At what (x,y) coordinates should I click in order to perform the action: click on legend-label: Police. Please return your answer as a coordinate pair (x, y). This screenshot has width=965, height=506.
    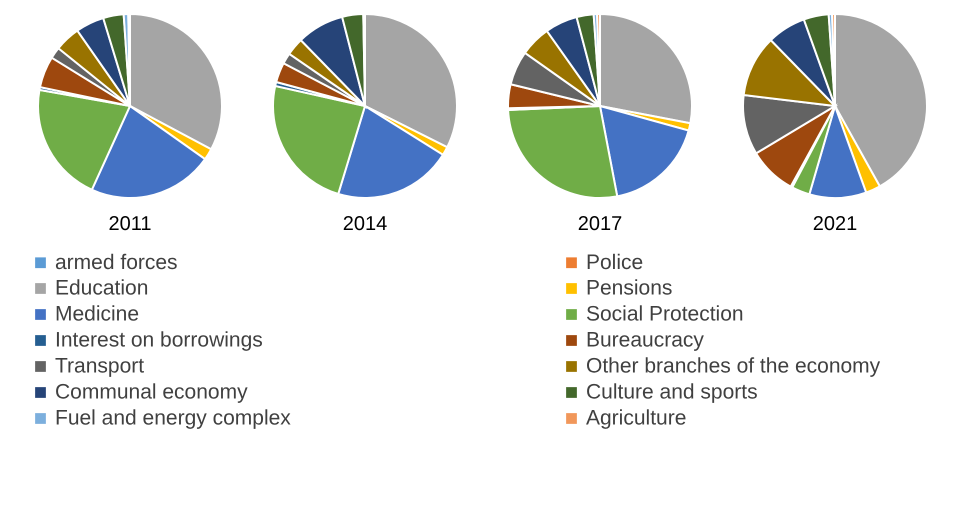
    Looking at the image, I should click on (615, 262).